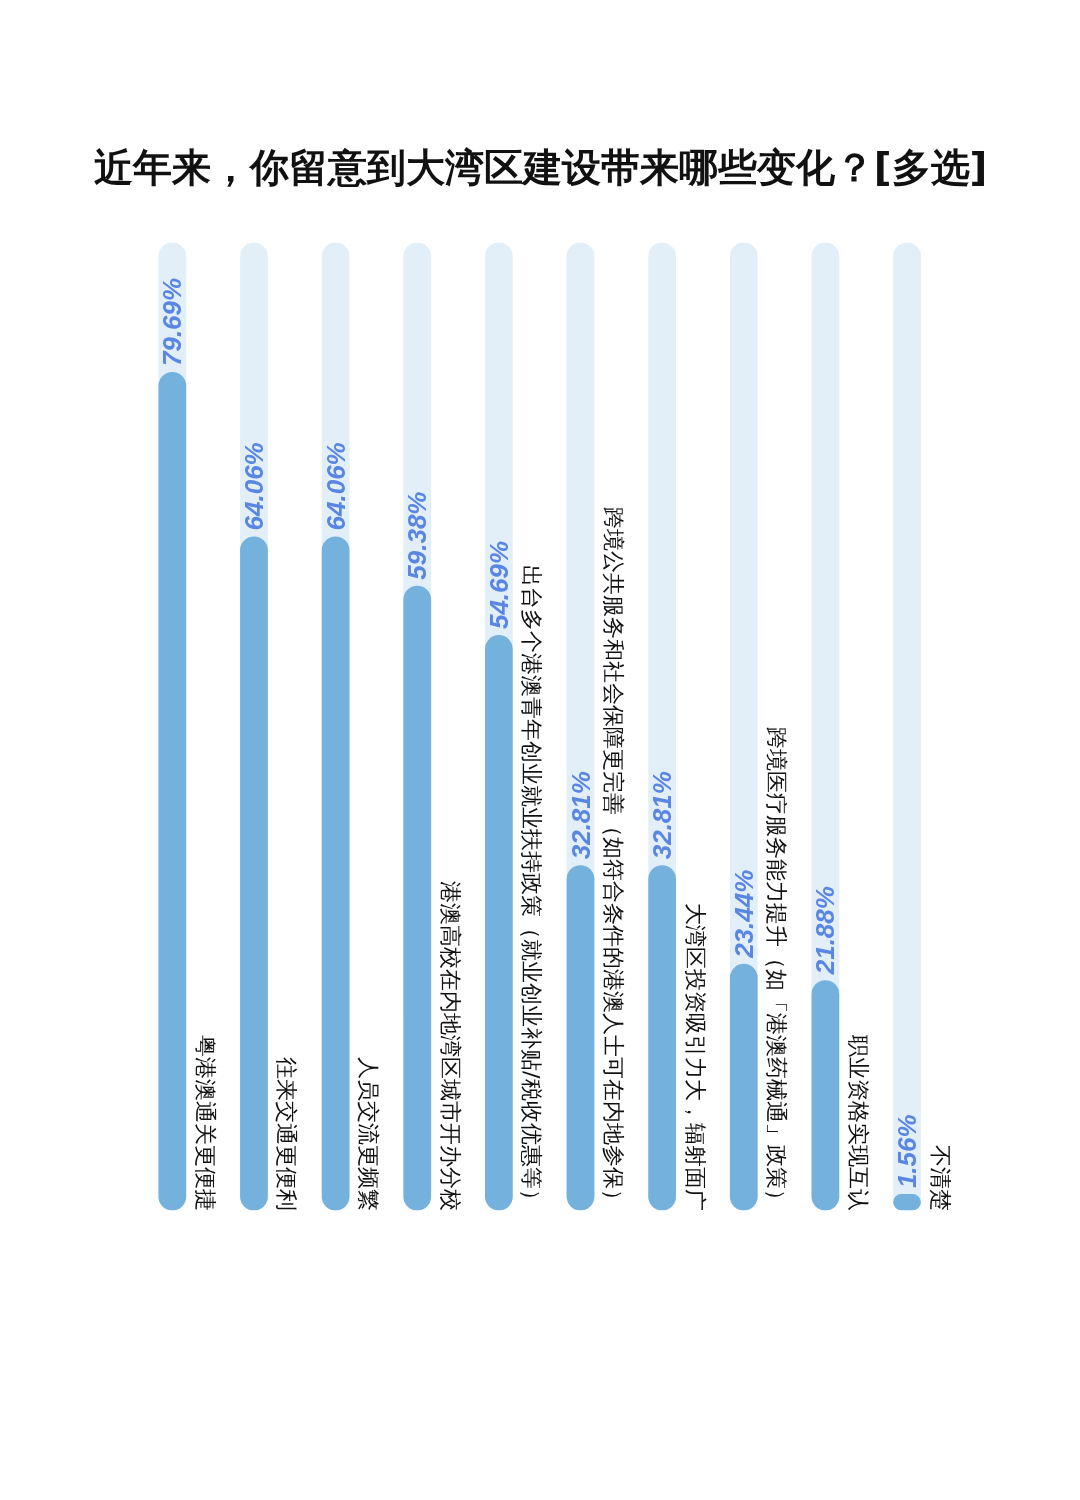 Image resolution: width=1080 pixels, height=1500 pixels. Describe the element at coordinates (613, 858) in the screenshot. I see `x-tick-label: 跨境公共服务和社会保障更完善（如符合条件的港澳人士可在内地参保）` at that location.